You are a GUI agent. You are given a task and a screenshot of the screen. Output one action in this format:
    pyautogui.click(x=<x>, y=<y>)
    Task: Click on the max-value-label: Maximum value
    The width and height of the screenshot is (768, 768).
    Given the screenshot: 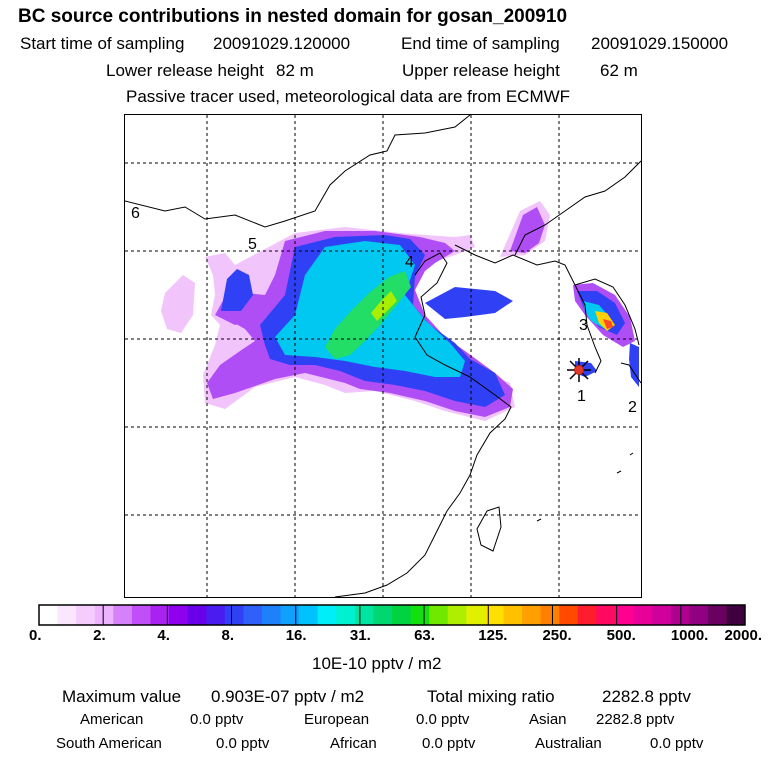 What is the action you would take?
    pyautogui.click(x=122, y=696)
    